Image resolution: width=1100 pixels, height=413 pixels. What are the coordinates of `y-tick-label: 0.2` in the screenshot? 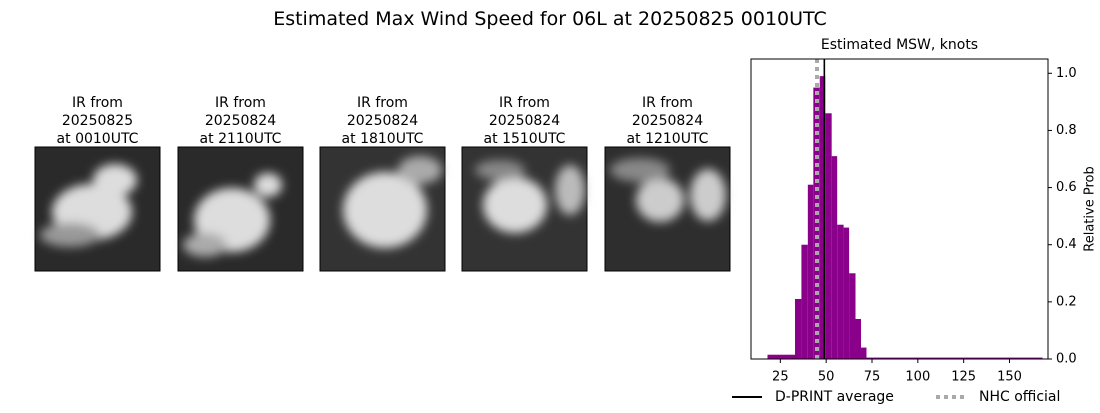 It's located at (1066, 301).